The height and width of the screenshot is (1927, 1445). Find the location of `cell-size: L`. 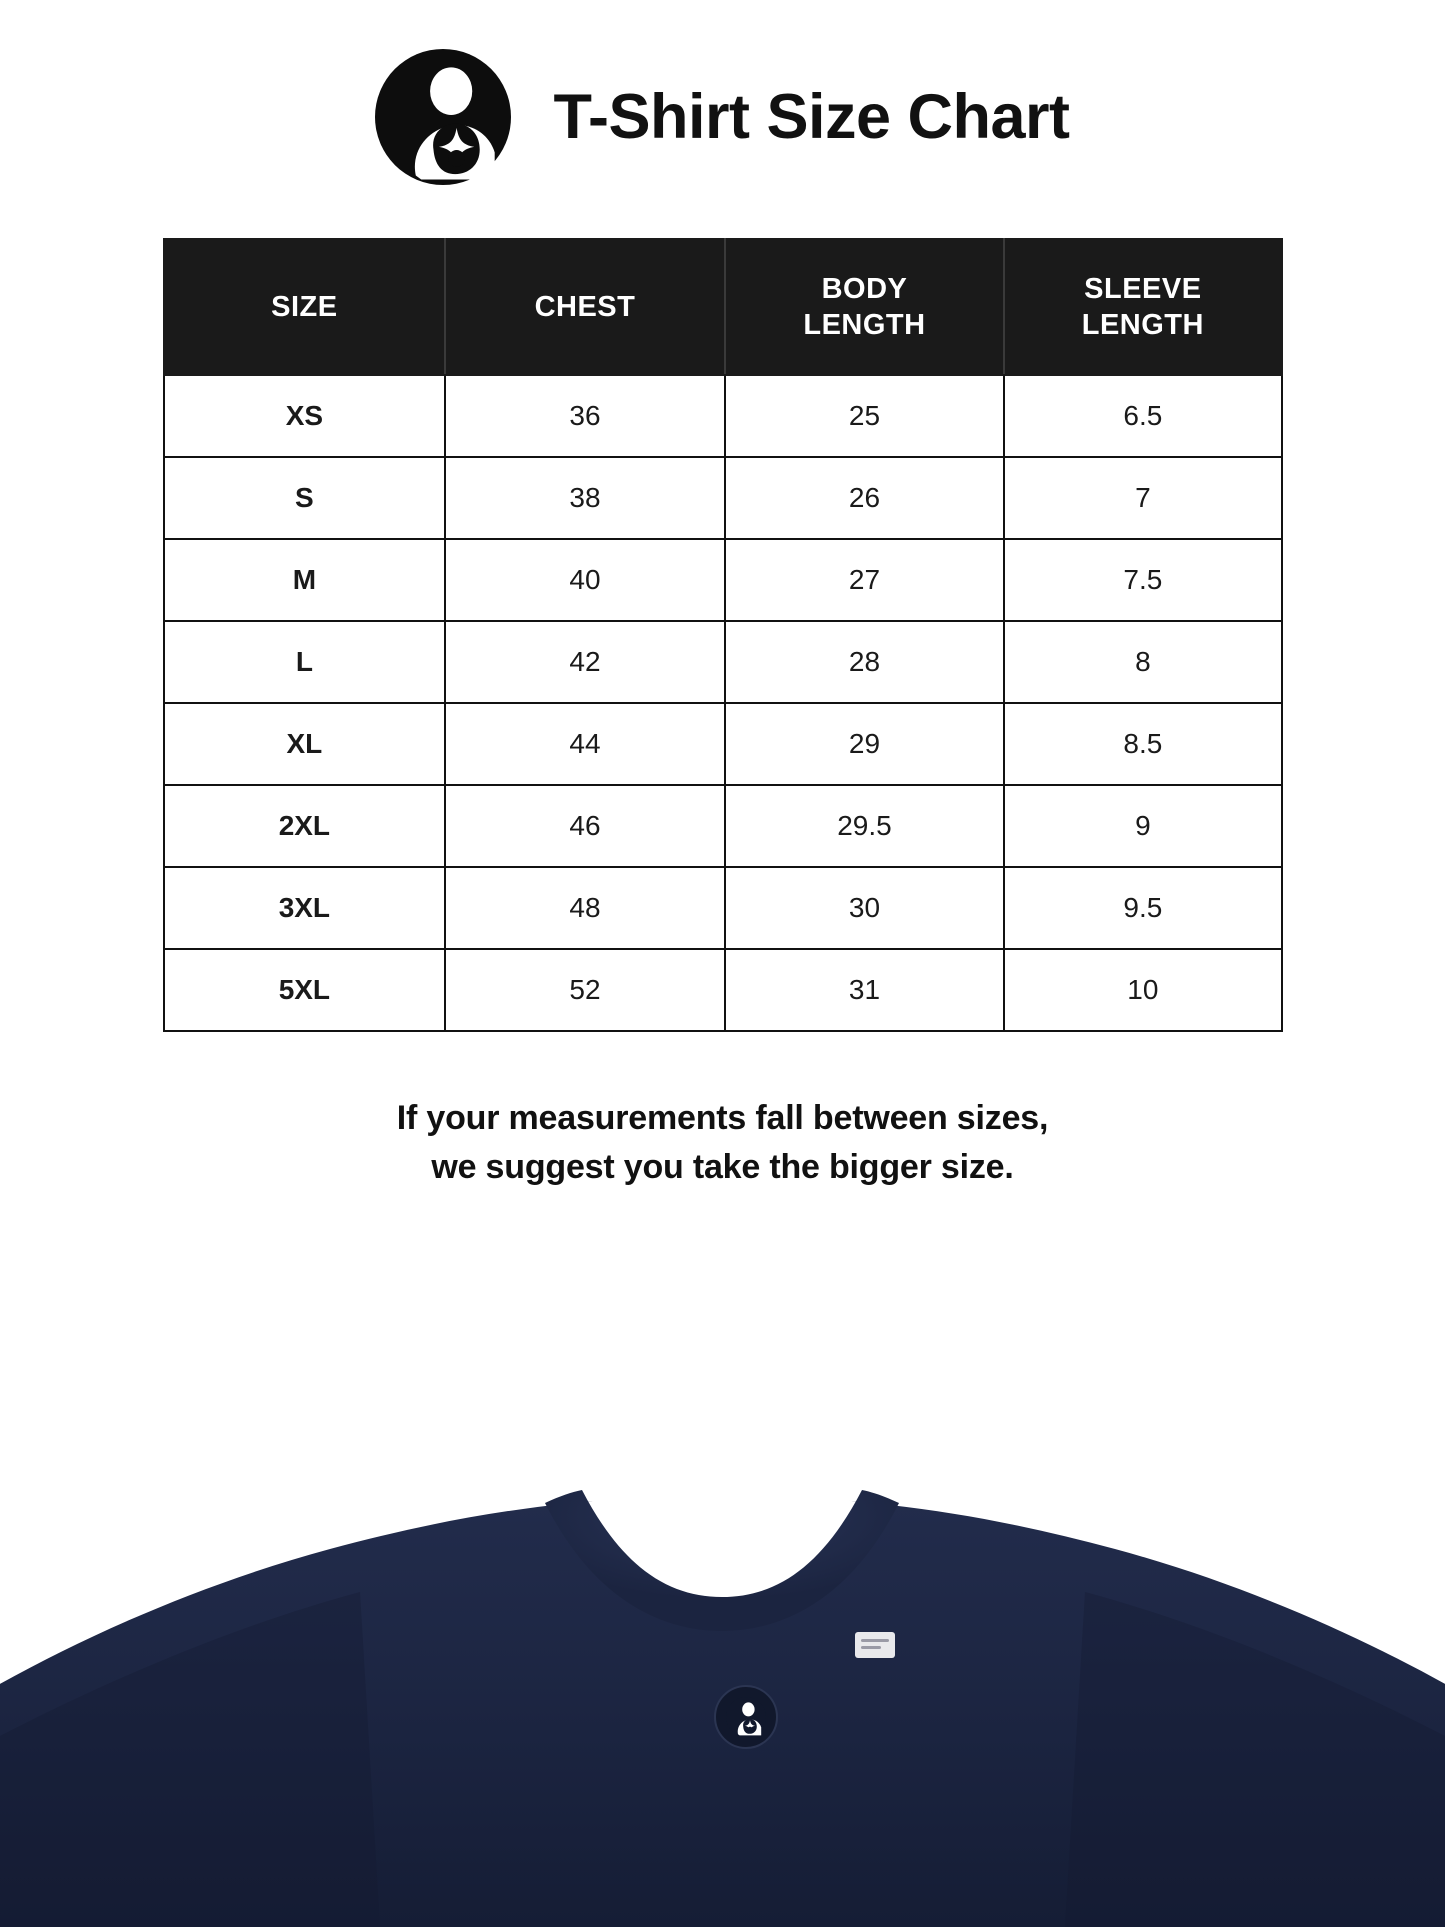

cell-size: L is located at coordinates (304, 662).